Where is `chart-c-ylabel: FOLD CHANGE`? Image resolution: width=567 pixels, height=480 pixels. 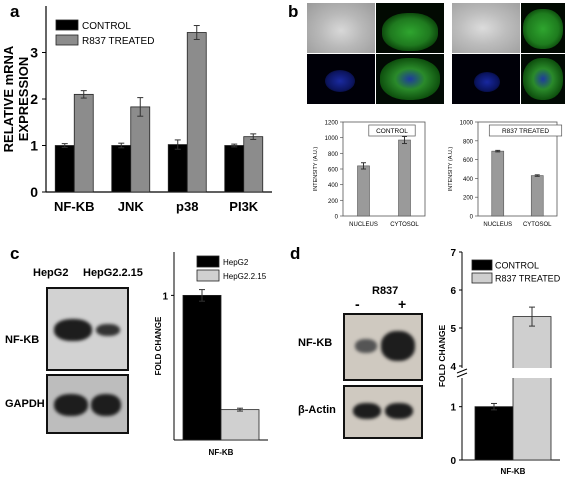
chart-c-ylabel: FOLD CHANGE is located at coordinates (158, 345).